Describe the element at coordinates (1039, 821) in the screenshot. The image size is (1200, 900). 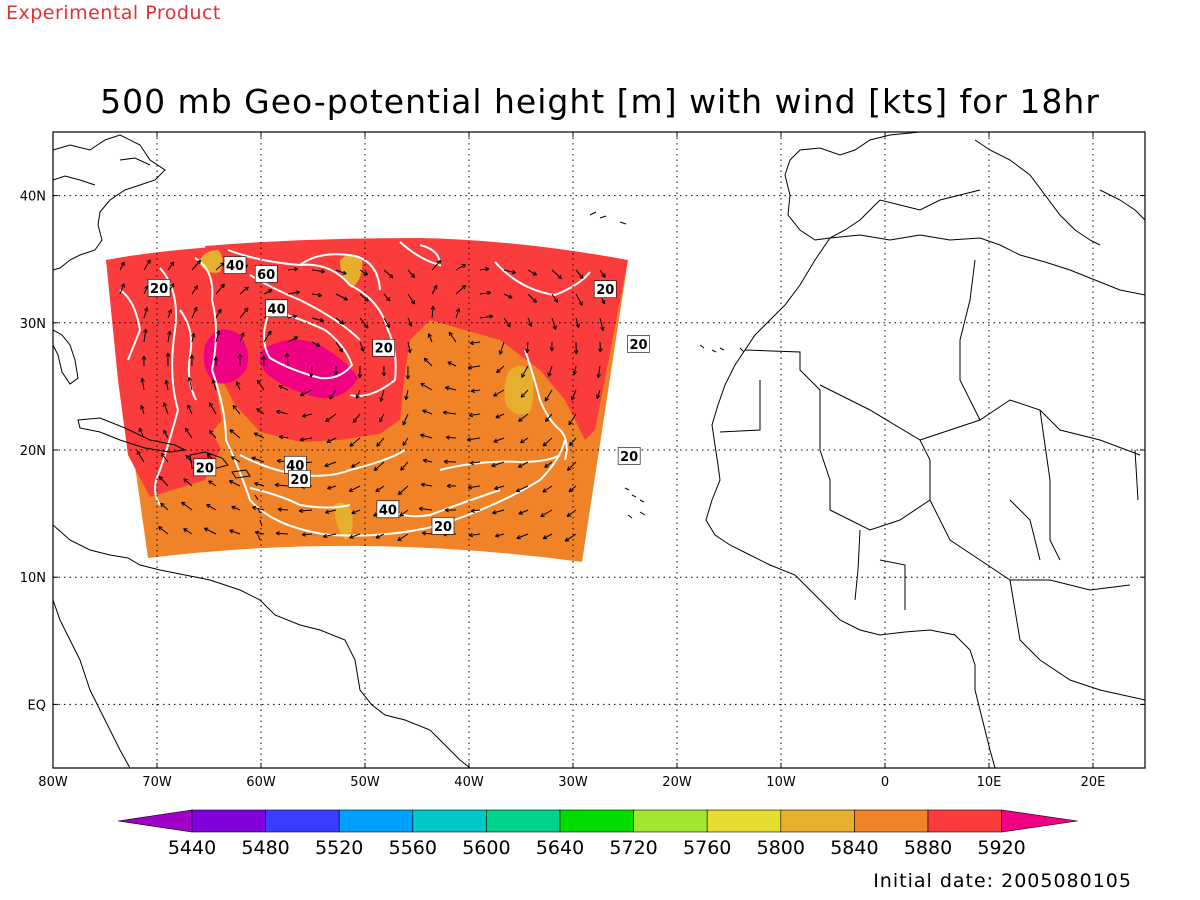
I see `colorbar-arrow-high` at that location.